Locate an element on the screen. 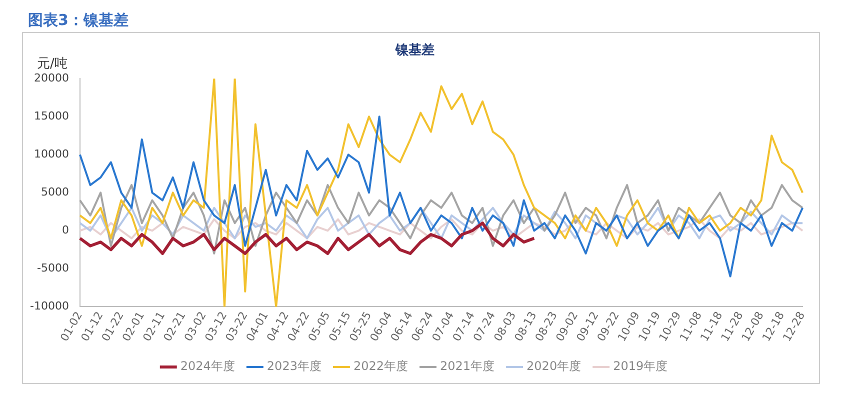 This screenshot has width=842, height=400. legend-label: 2024年度 is located at coordinates (207, 366).